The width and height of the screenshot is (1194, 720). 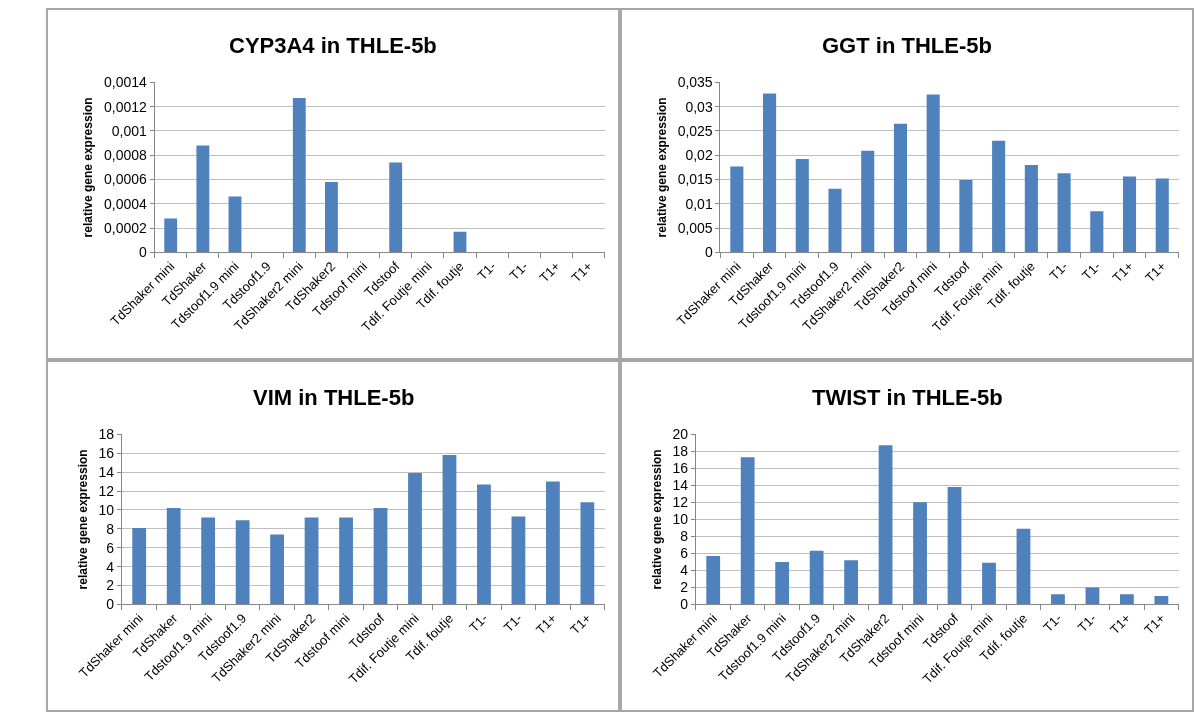 What do you see at coordinates (333, 45) in the screenshot?
I see `chart-title: CYP3A4 in THLE-5b` at bounding box center [333, 45].